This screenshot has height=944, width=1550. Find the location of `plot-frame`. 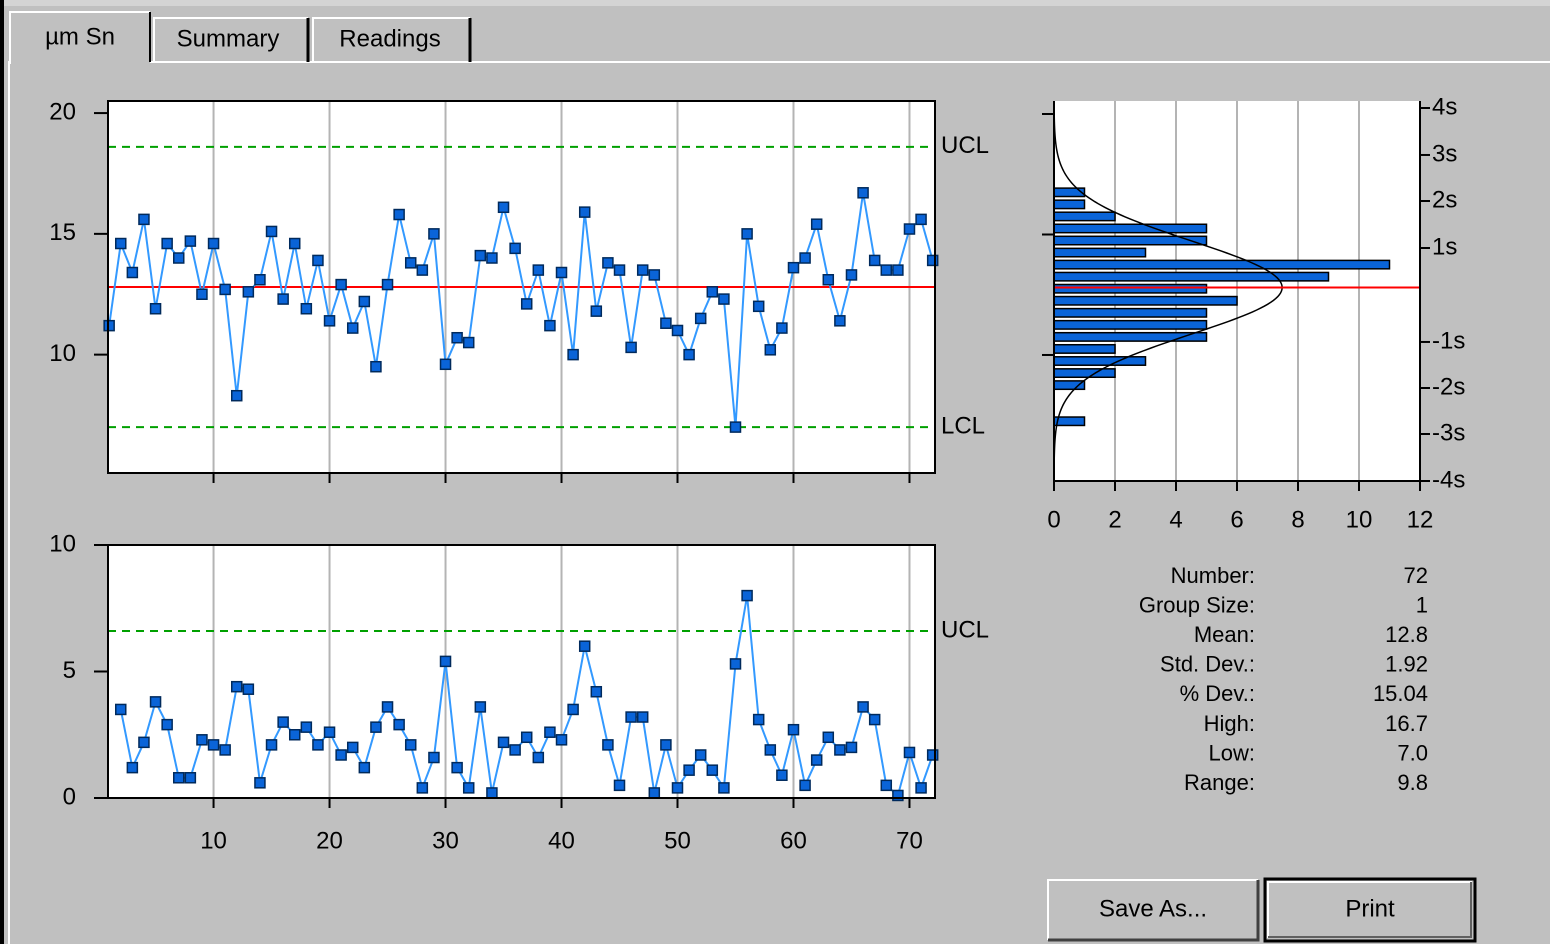

plot-frame is located at coordinates (521, 671).